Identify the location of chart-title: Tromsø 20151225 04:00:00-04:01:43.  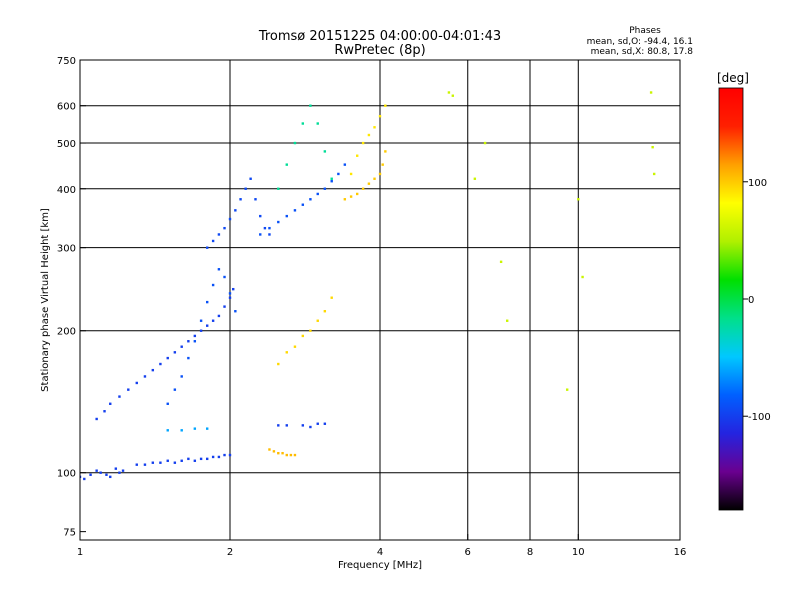
(379, 36).